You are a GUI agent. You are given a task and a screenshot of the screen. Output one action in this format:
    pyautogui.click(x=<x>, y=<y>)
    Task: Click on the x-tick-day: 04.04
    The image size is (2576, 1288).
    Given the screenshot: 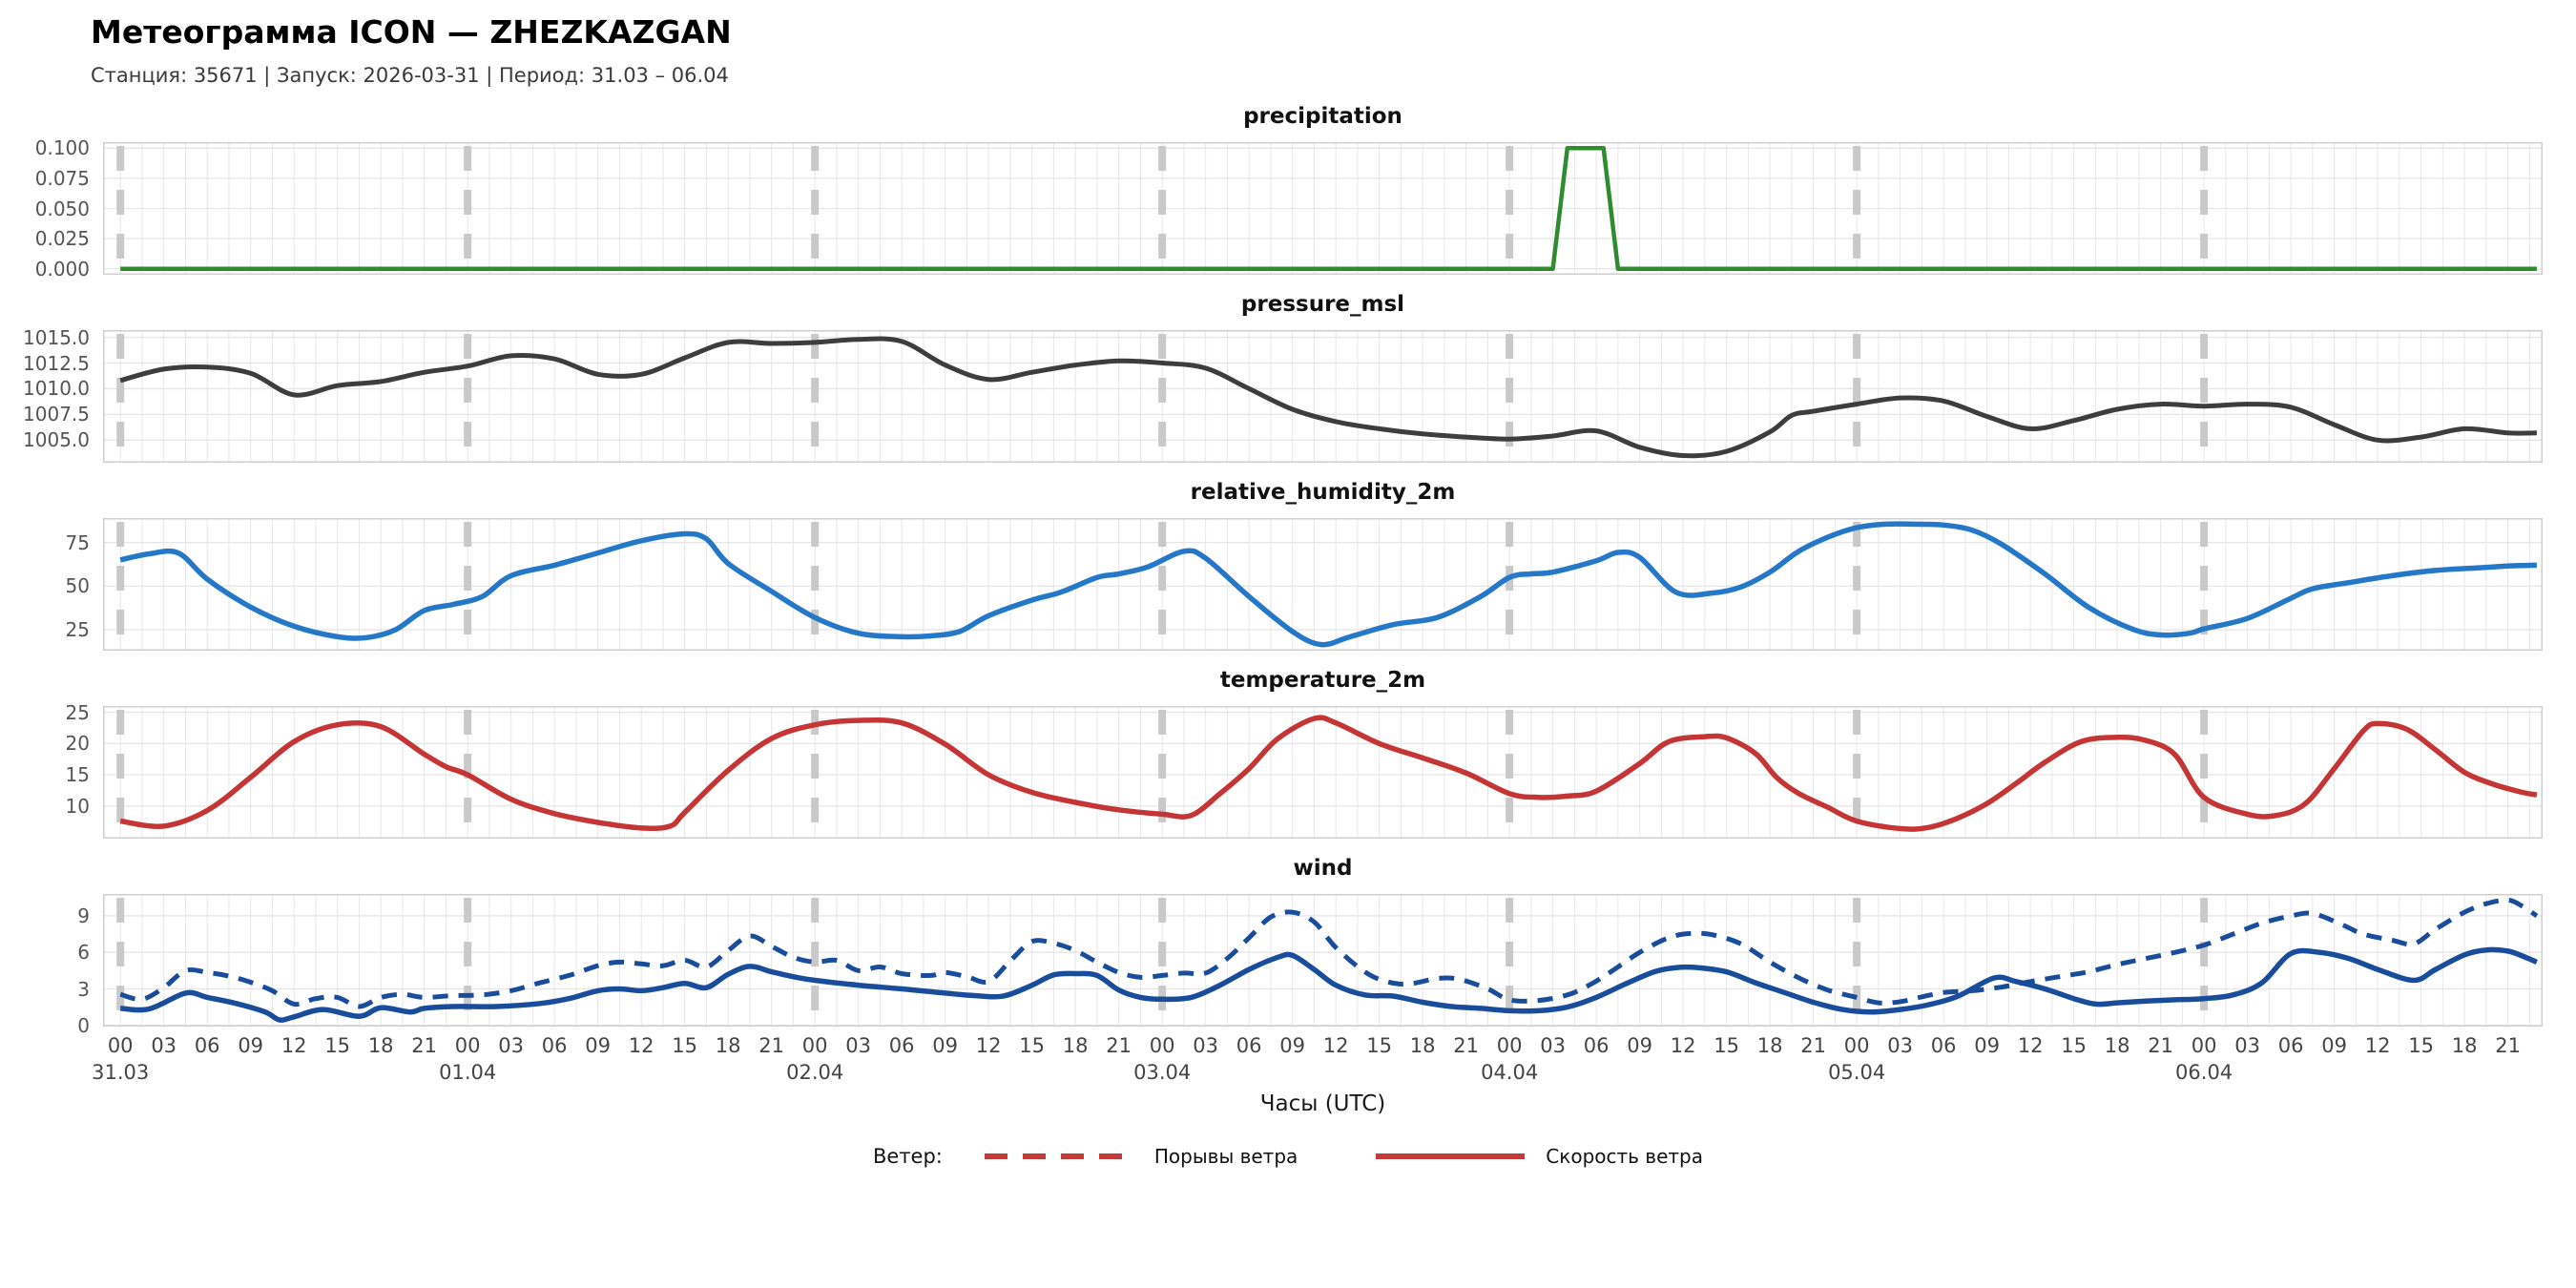 What is the action you would take?
    pyautogui.click(x=1510, y=1072)
    